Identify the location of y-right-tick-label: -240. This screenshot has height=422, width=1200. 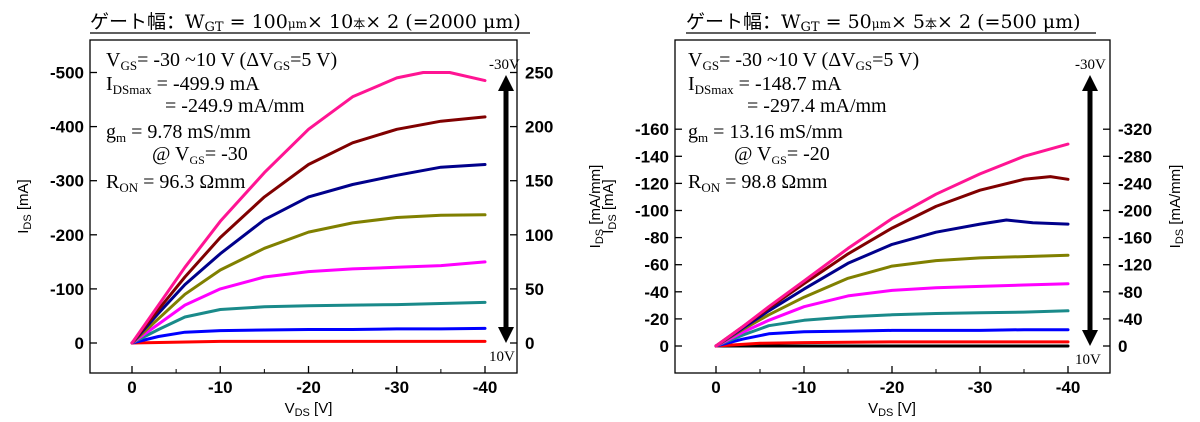
(1135, 183).